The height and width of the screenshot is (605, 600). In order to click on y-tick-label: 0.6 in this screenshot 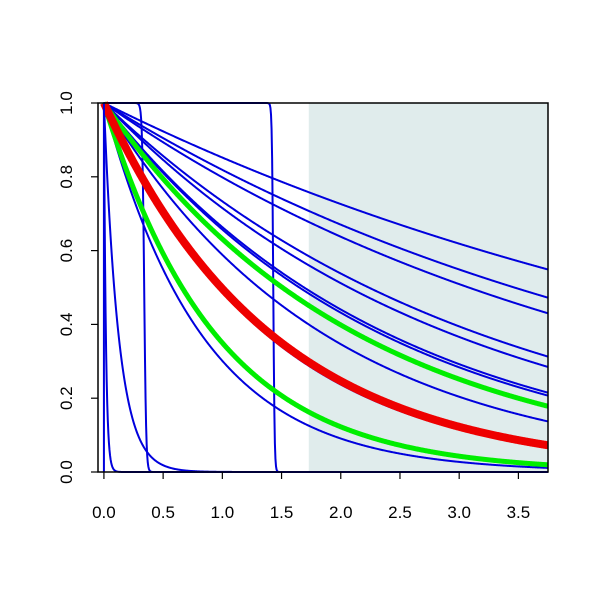, I will do `click(66, 251)`.